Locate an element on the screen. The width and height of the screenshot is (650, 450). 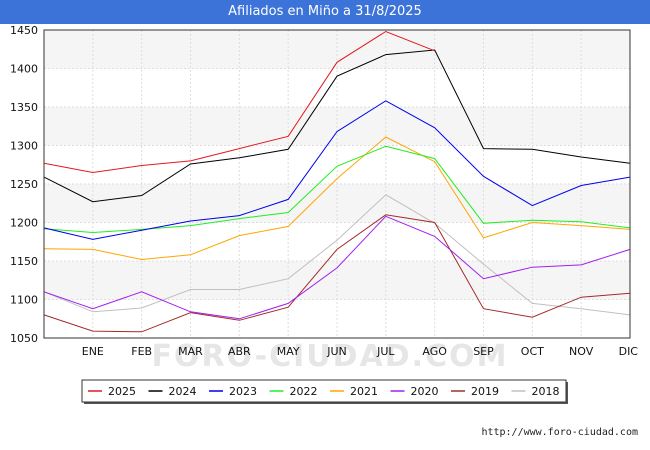
x-tick-label: JUL is located at coordinates (385, 351).